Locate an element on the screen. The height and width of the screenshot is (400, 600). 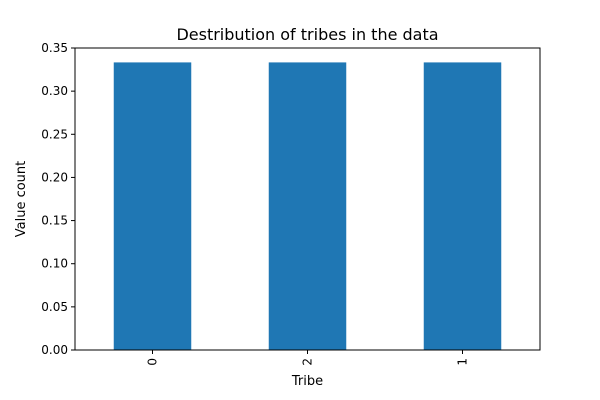
x-tick-label: 1 is located at coordinates (463, 362).